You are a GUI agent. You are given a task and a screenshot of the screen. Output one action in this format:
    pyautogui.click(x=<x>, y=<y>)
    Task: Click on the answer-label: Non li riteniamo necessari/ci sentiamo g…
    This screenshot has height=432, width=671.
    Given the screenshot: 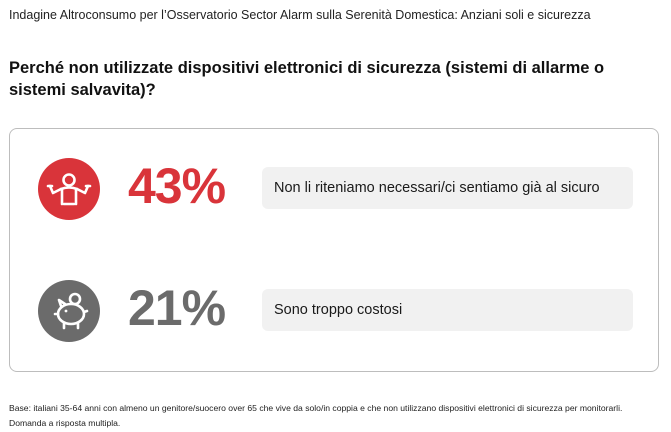 What is the action you would take?
    pyautogui.click(x=447, y=188)
    